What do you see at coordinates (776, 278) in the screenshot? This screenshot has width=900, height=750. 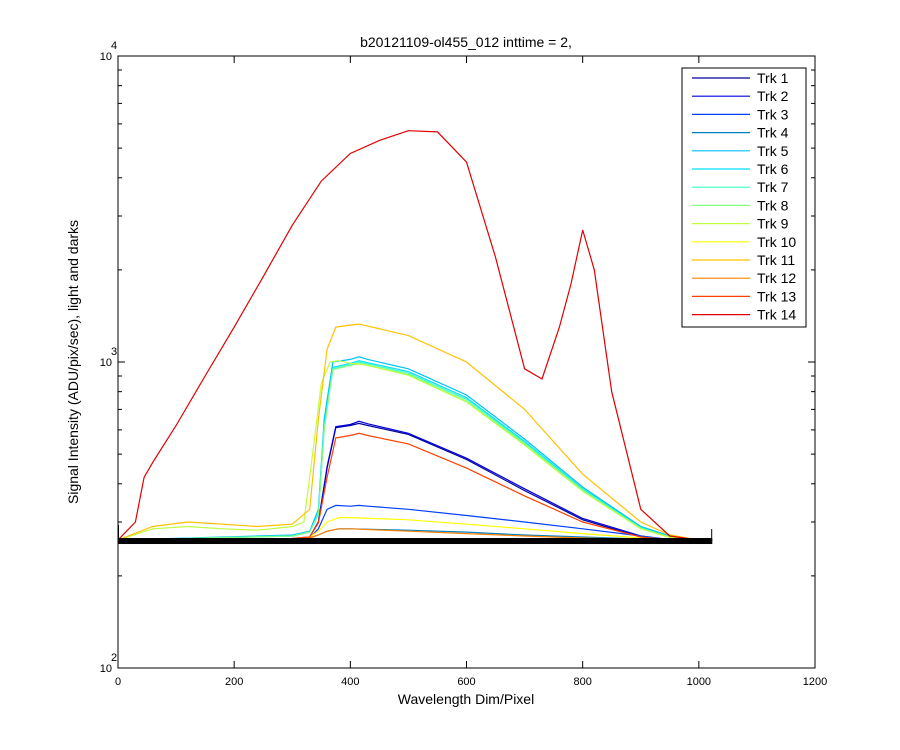 I see `legend-label-trk-12: Trk 12` at bounding box center [776, 278].